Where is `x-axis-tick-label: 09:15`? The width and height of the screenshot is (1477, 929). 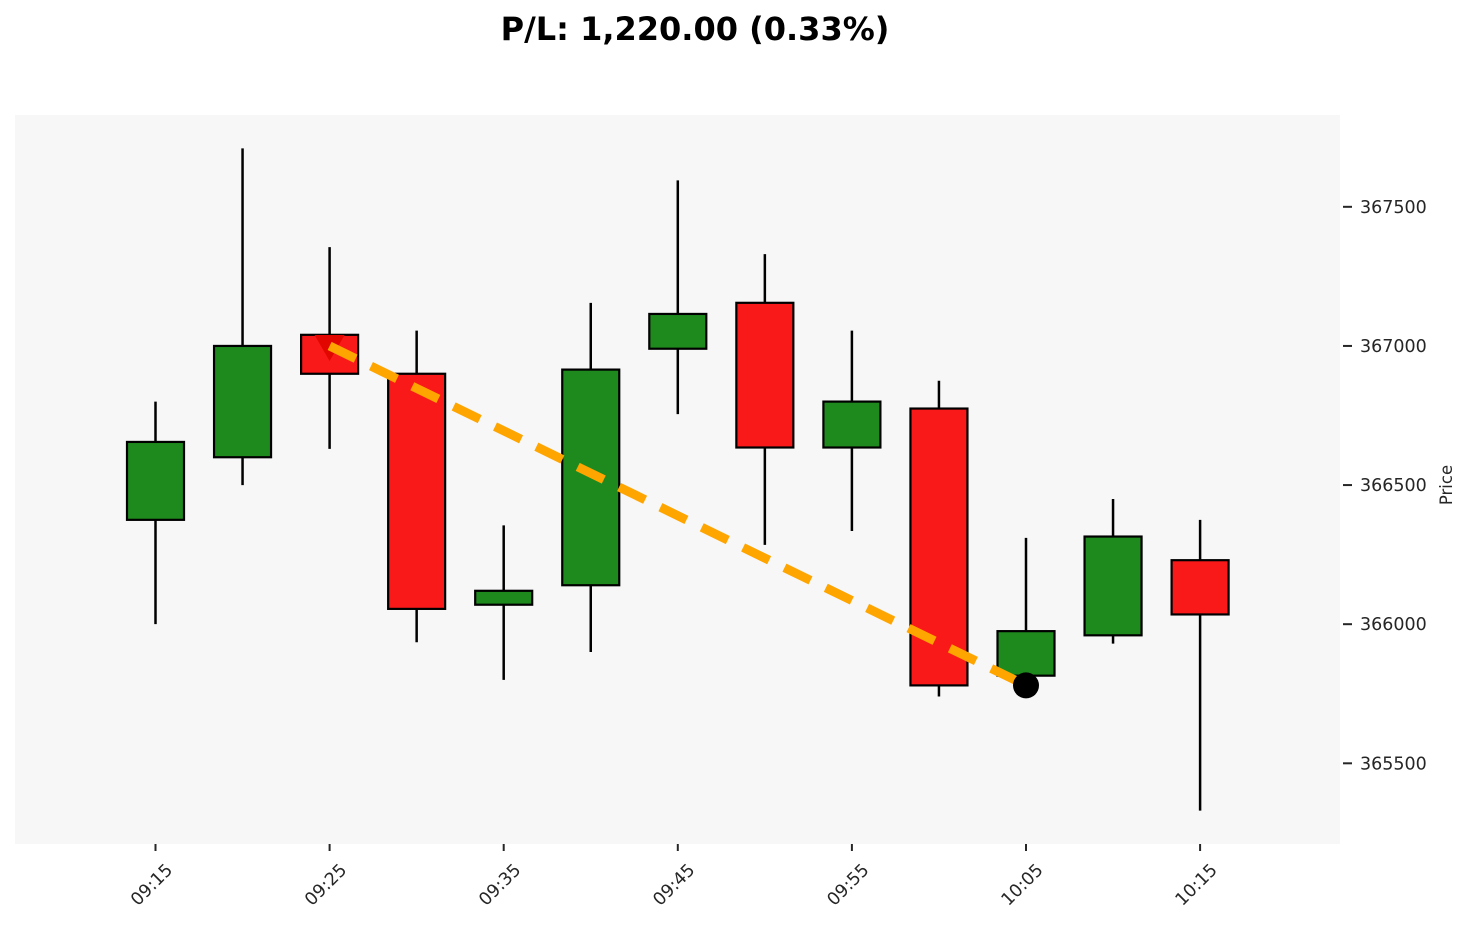 x-axis-tick-label: 09:15 is located at coordinates (152, 885).